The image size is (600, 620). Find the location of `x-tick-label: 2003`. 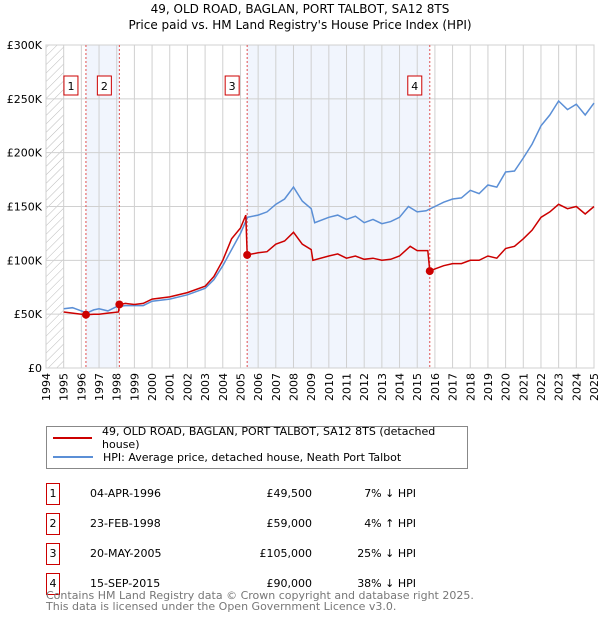

x-tick-label: 2003 is located at coordinates (205, 387).